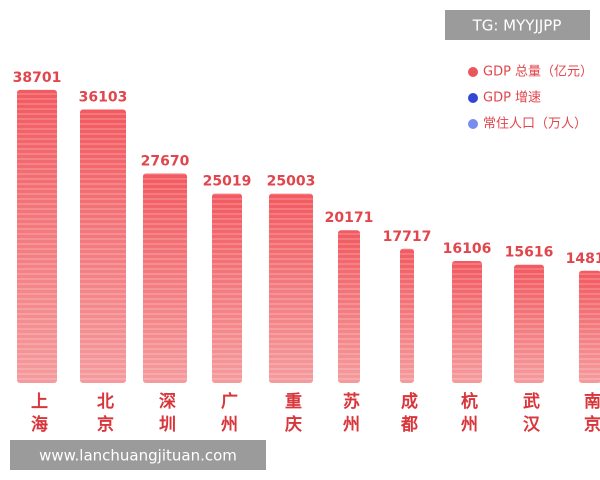  I want to click on value-label: 27670, so click(165, 161).